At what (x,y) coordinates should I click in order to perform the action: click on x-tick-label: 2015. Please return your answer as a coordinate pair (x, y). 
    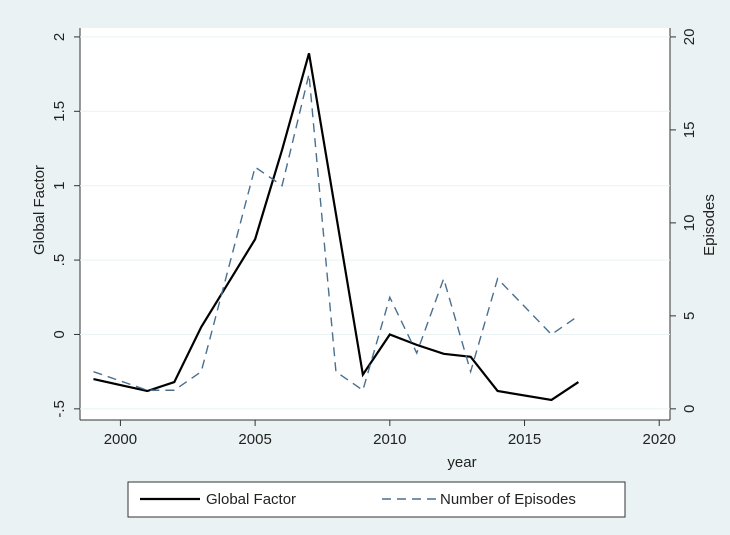
    Looking at the image, I should click on (524, 439).